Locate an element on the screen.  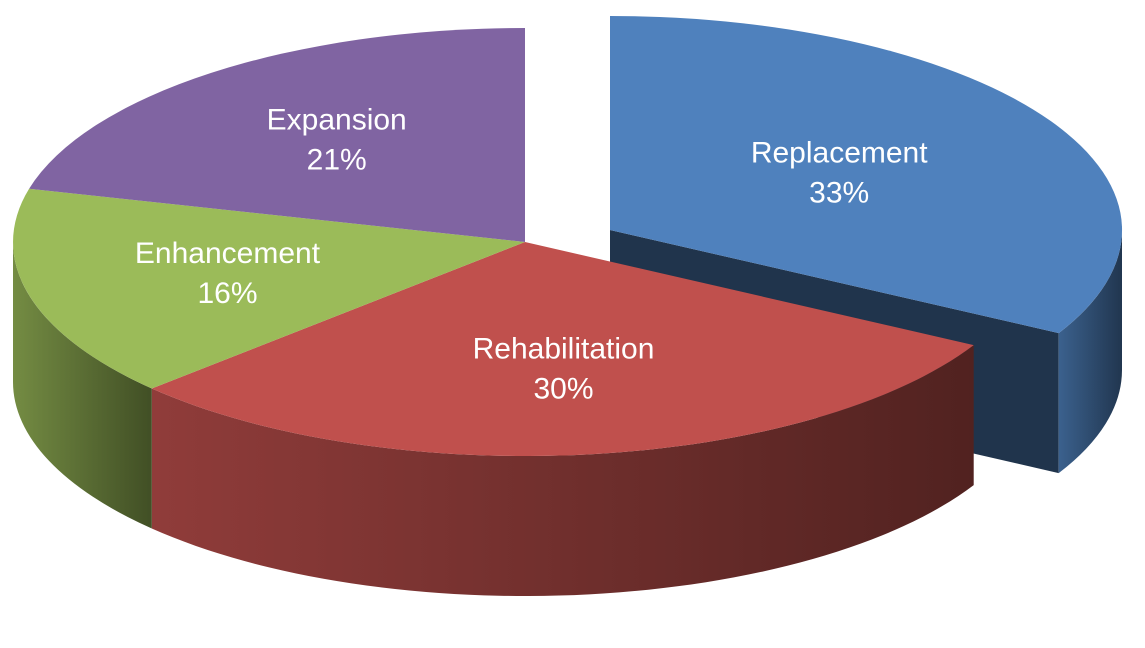
data-label-value: 30% is located at coordinates (563, 388).